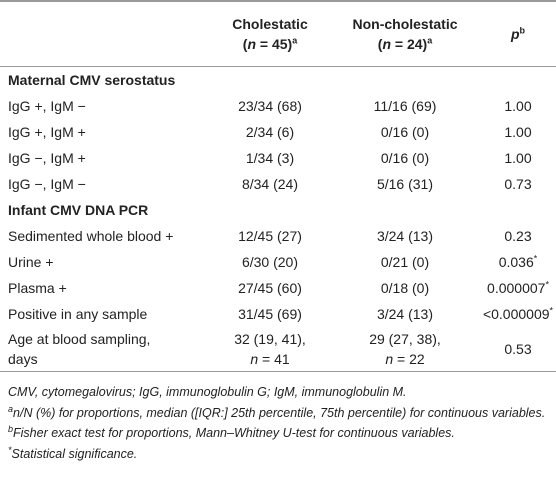 The height and width of the screenshot is (502, 556). I want to click on column-header: Non-cholestatic (n = 24)a, so click(405, 34).